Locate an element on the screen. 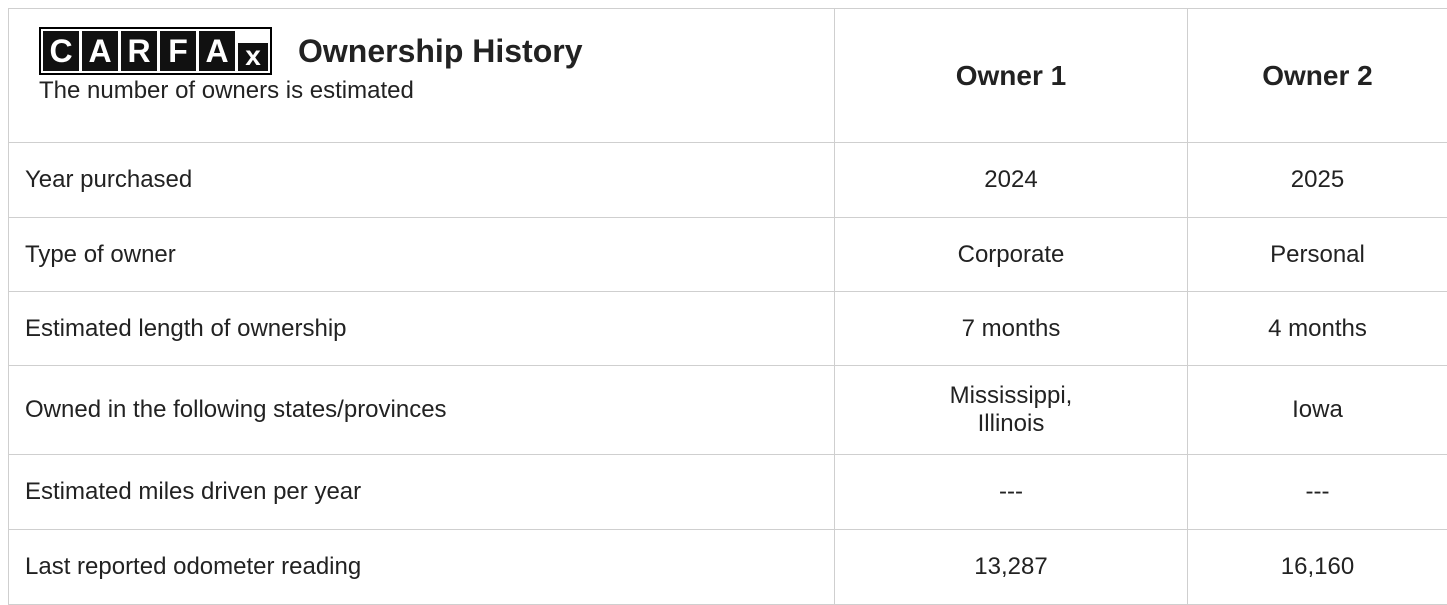 Image resolution: width=1447 pixels, height=605 pixels. cell-value: Iowa is located at coordinates (1317, 410).